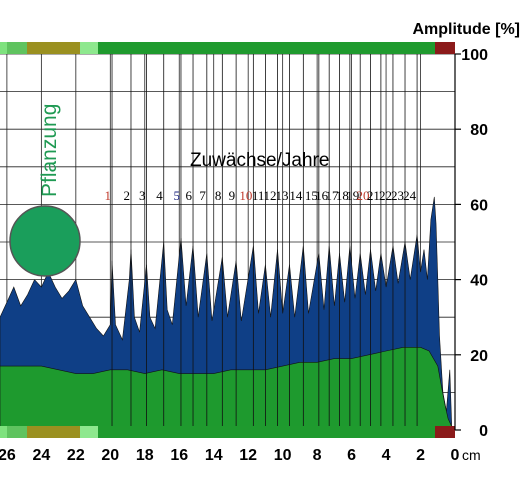  I want to click on growth-year-label: 3, so click(142, 195).